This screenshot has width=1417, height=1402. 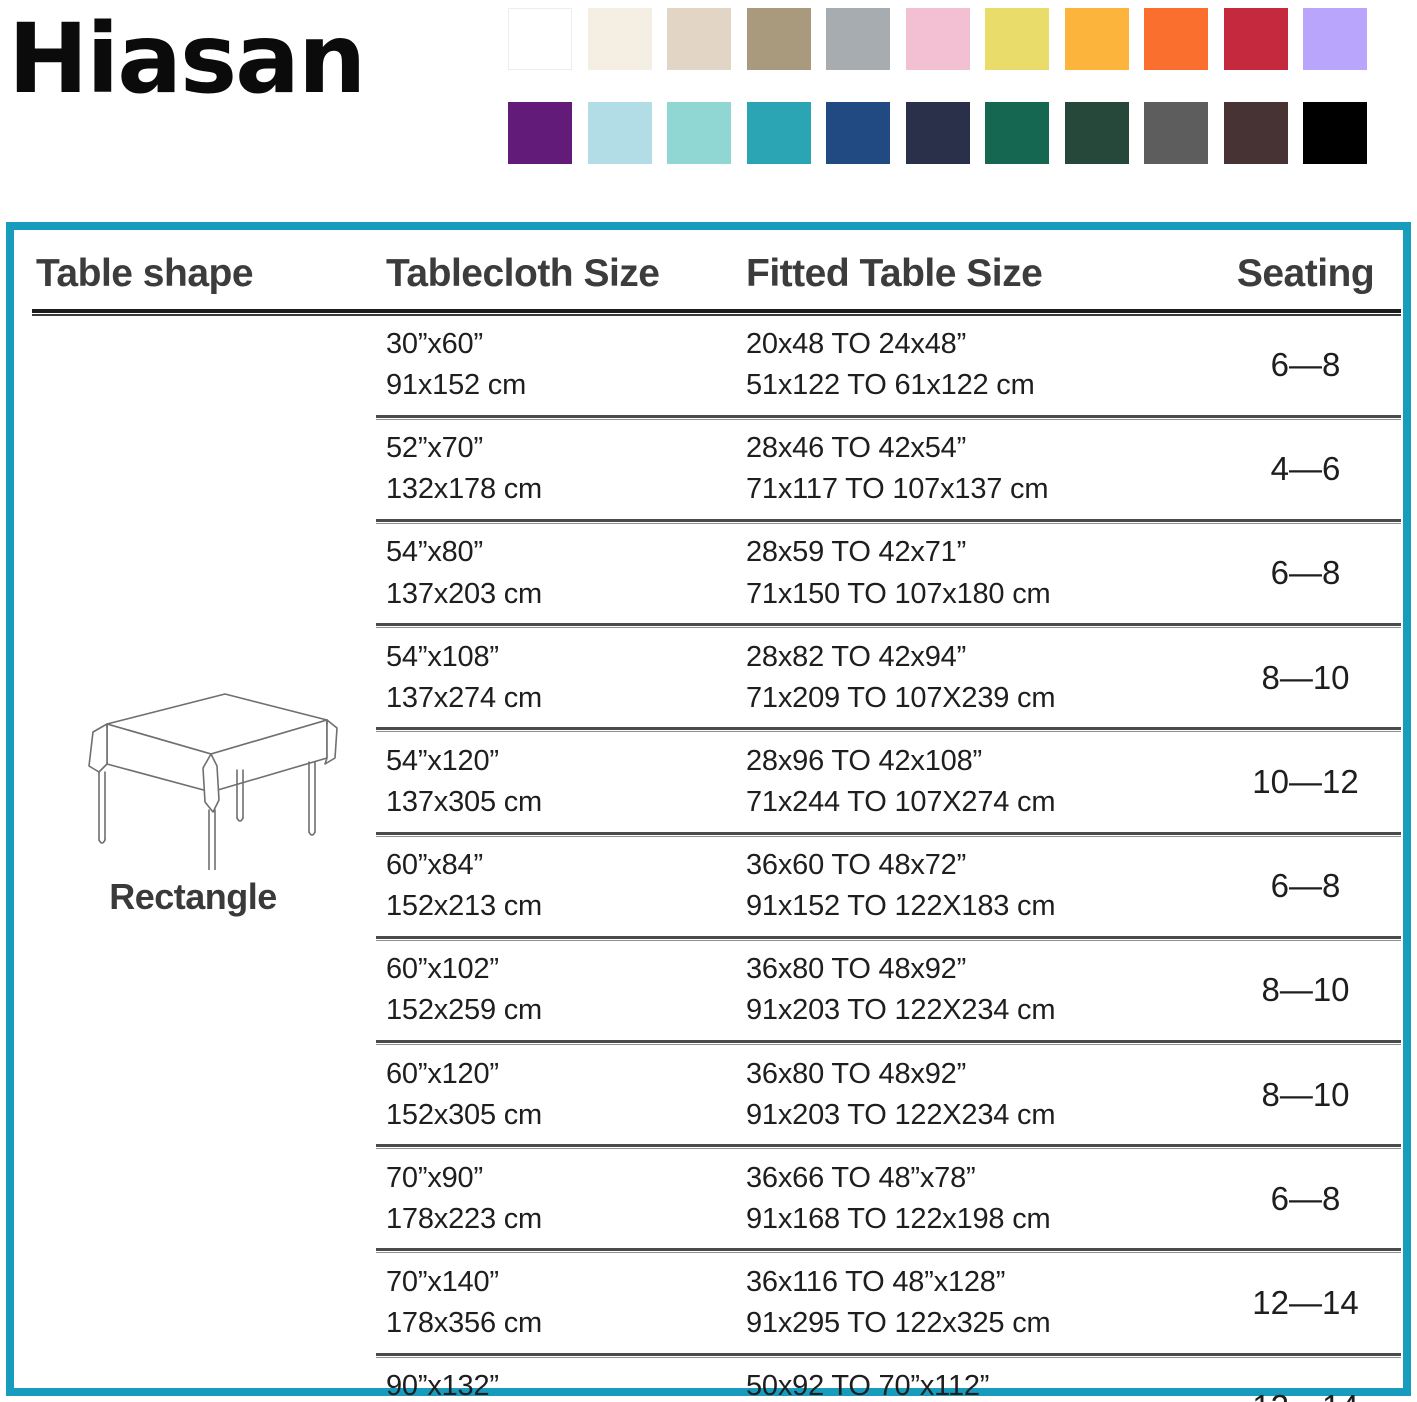 What do you see at coordinates (699, 39) in the screenshot?
I see `color-swatch-beige` at bounding box center [699, 39].